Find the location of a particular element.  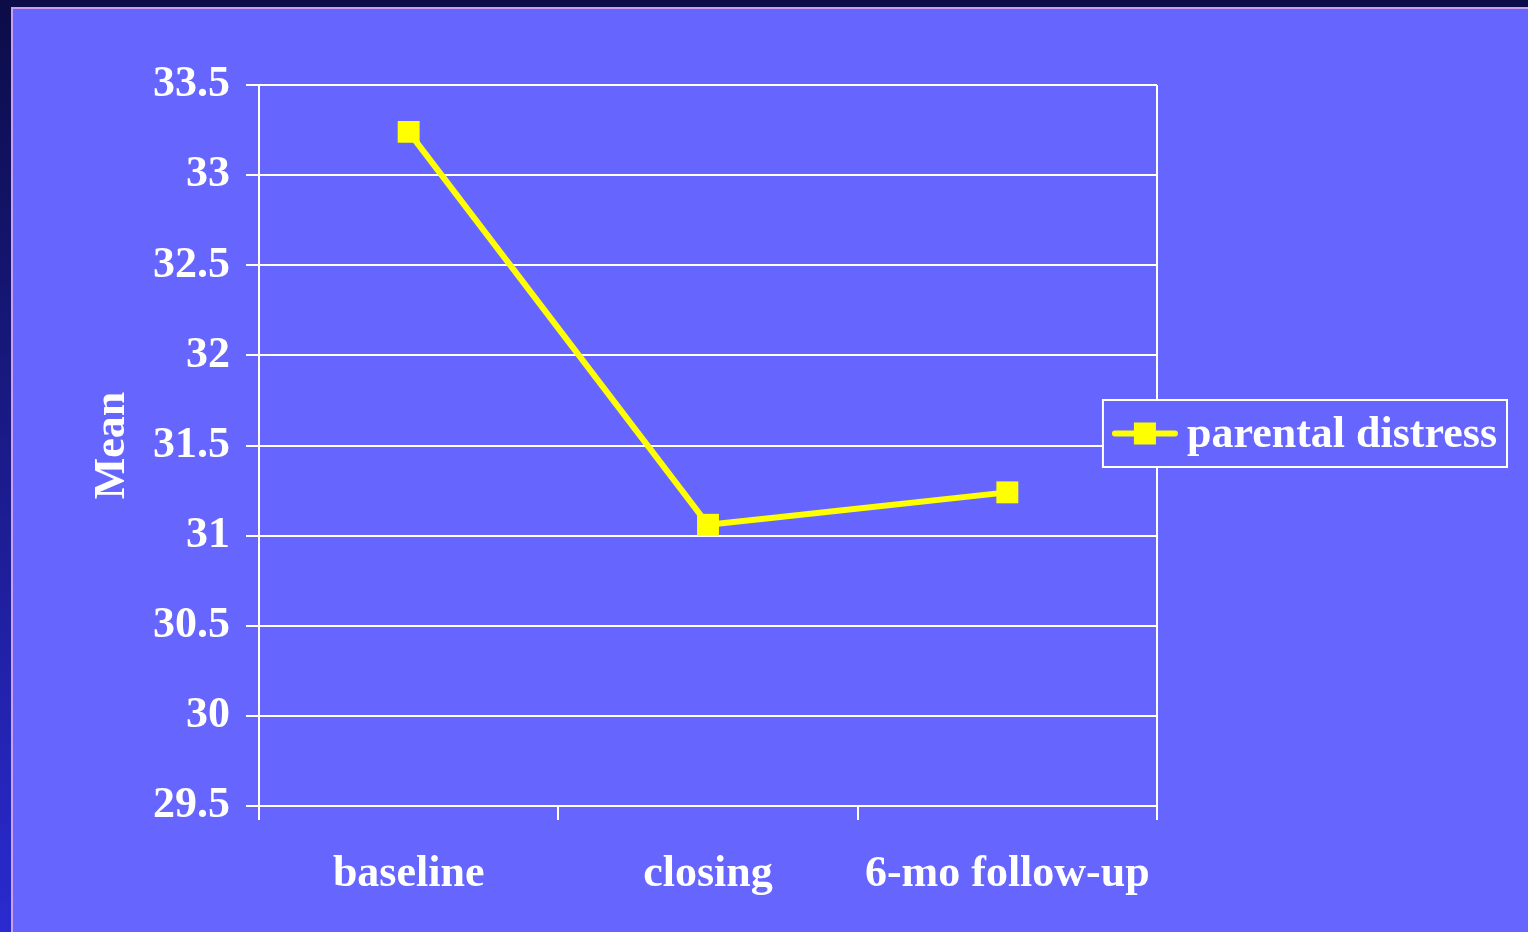

y-tick-label: 33.5 is located at coordinates (191, 82).